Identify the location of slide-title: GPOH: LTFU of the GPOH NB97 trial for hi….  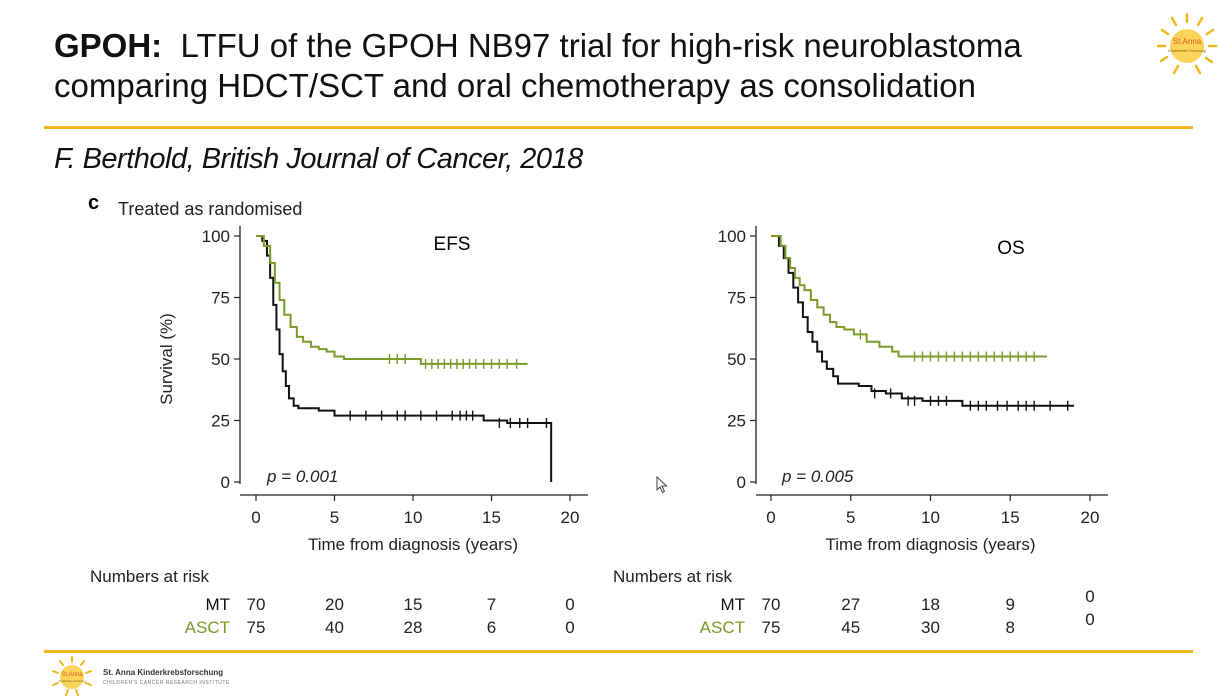
(594, 66).